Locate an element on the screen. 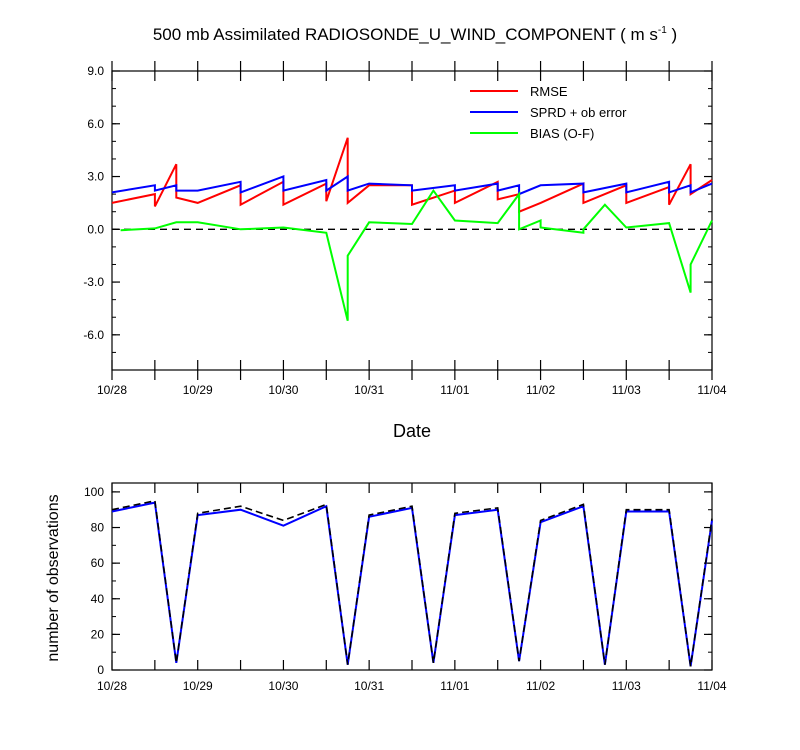 The width and height of the screenshot is (800, 750). x-axis-title: Date is located at coordinates (412, 431).